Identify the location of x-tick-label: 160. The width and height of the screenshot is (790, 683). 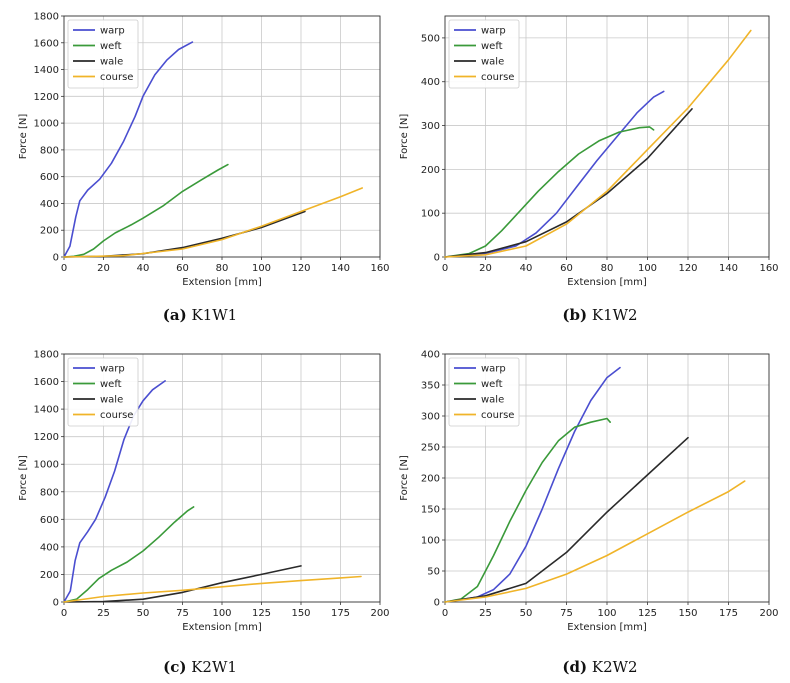
(768, 268).